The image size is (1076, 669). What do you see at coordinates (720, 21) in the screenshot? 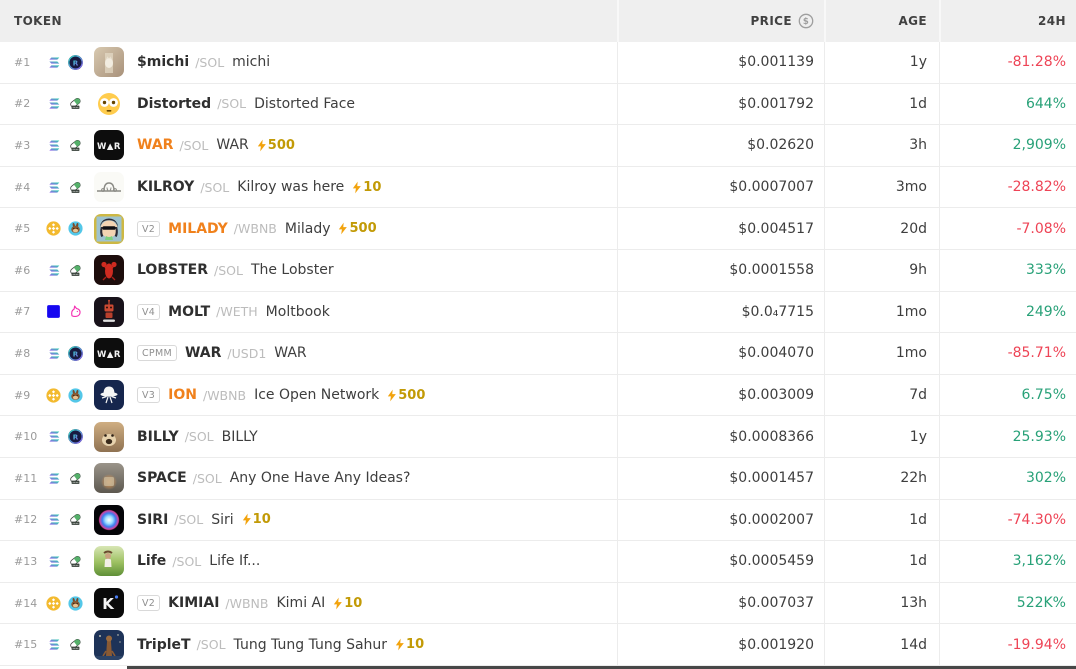
I see `column-header-price: PRICE $` at bounding box center [720, 21].